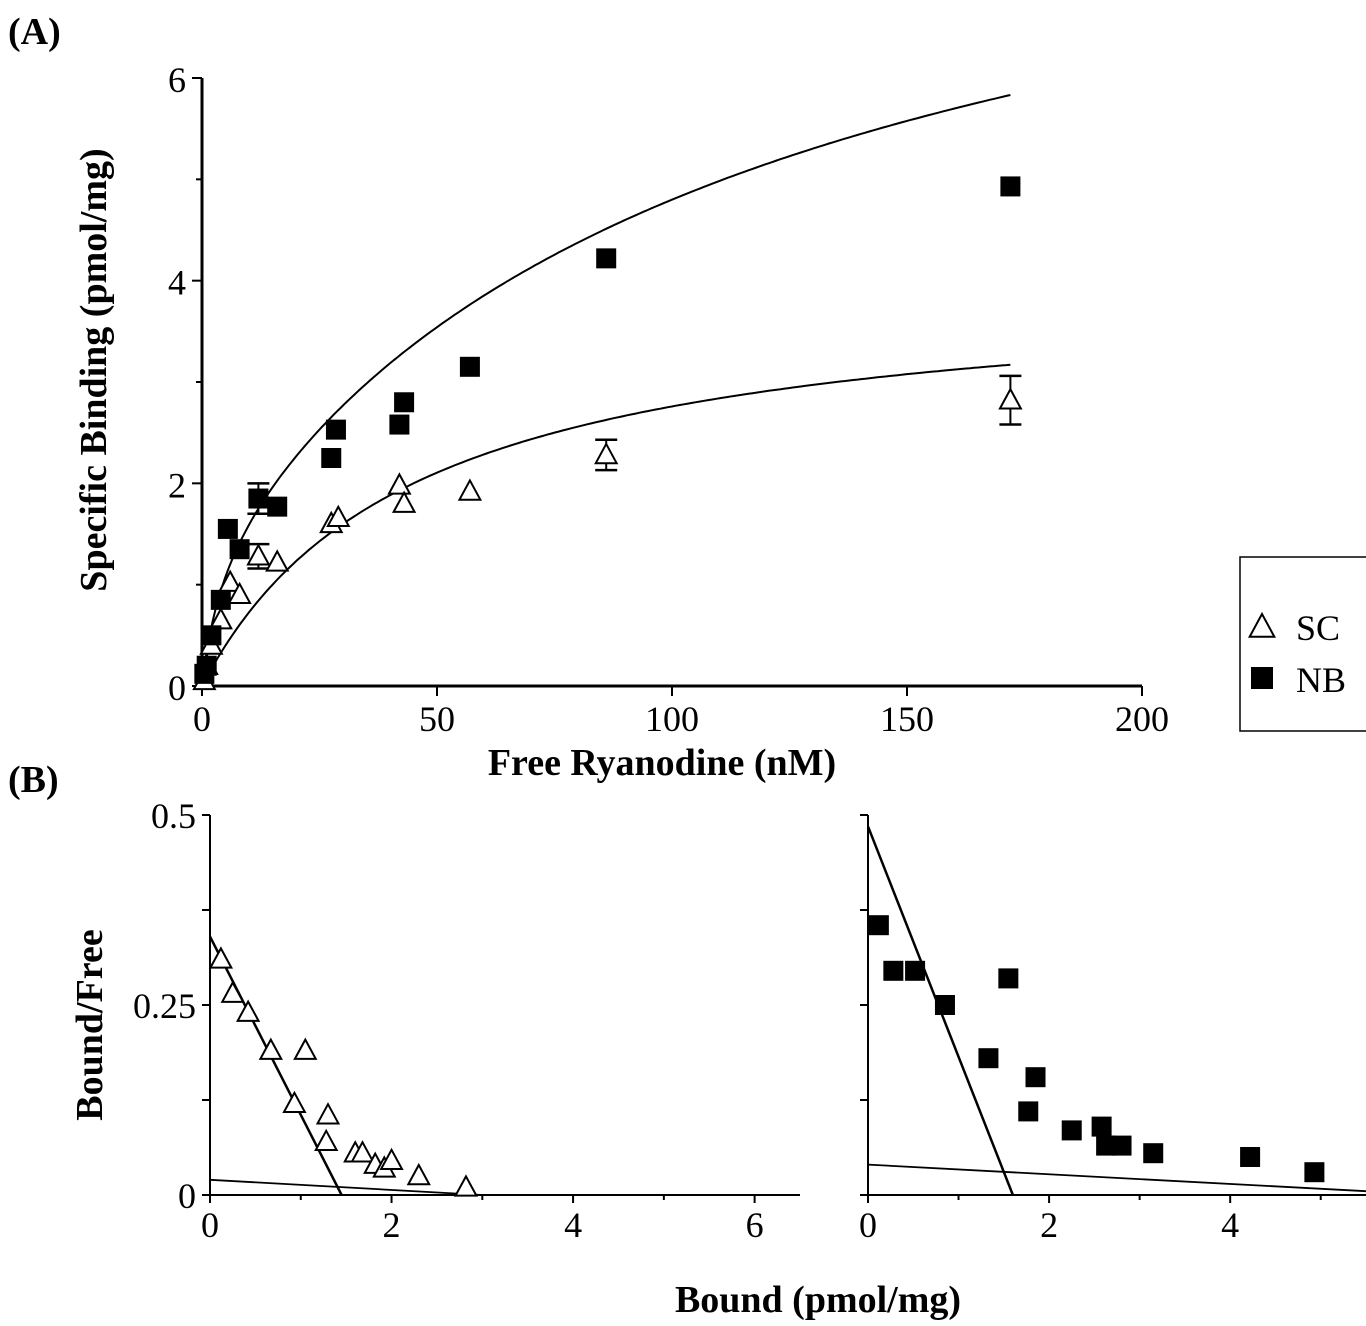 This screenshot has height=1326, width=1366. What do you see at coordinates (177, 485) in the screenshot?
I see `panel-a-y-tick-label: 2` at bounding box center [177, 485].